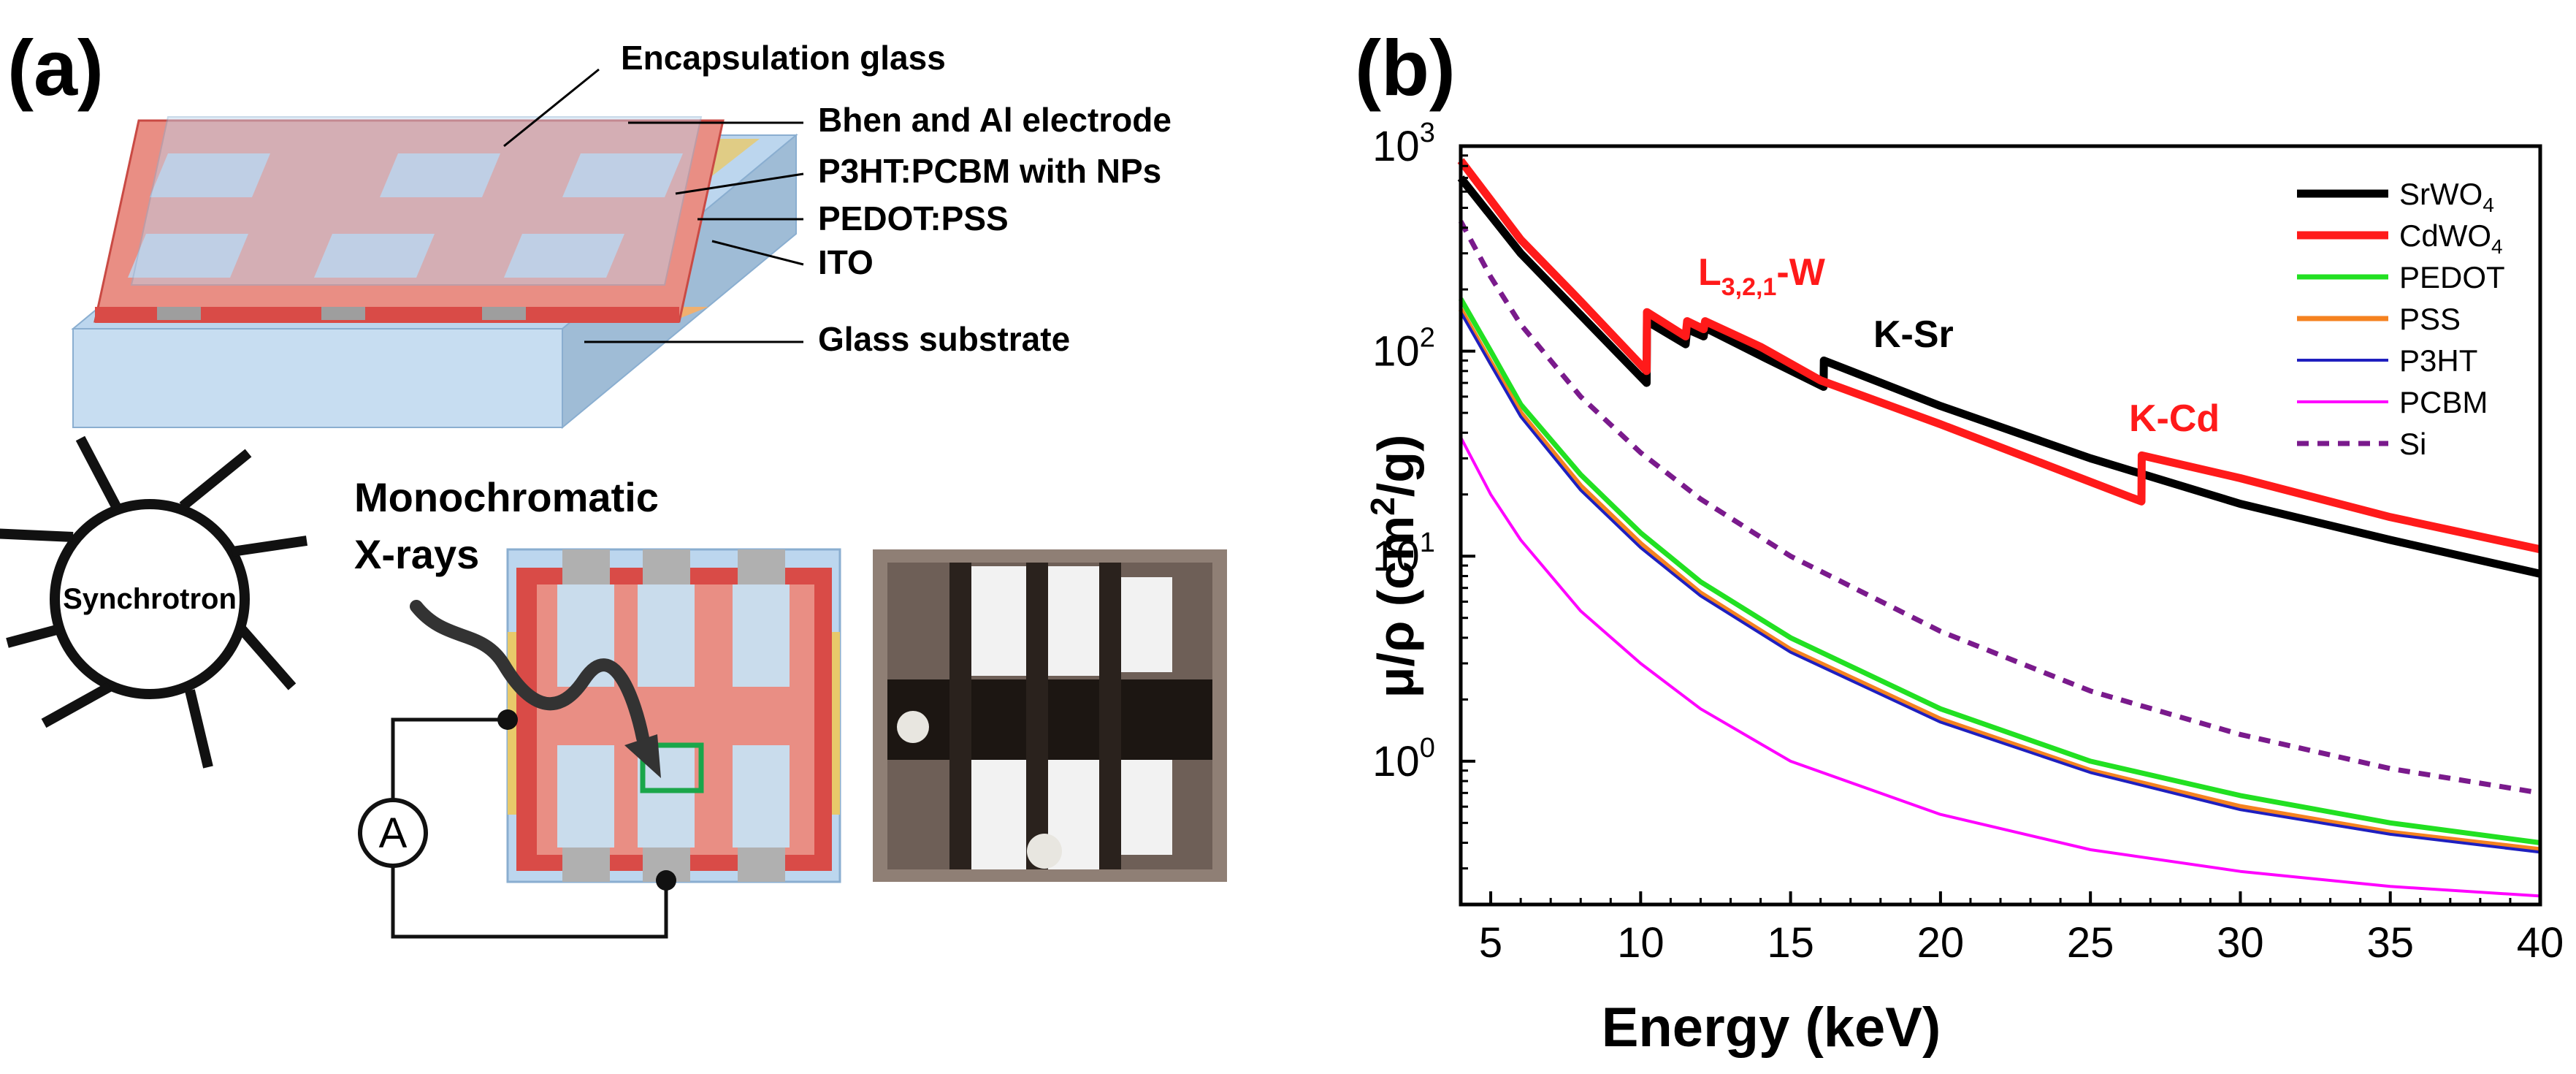 The height and width of the screenshot is (1074, 2576). What do you see at coordinates (1403, 759) in the screenshot?
I see `y-tick-label: 10⁰` at bounding box center [1403, 759].